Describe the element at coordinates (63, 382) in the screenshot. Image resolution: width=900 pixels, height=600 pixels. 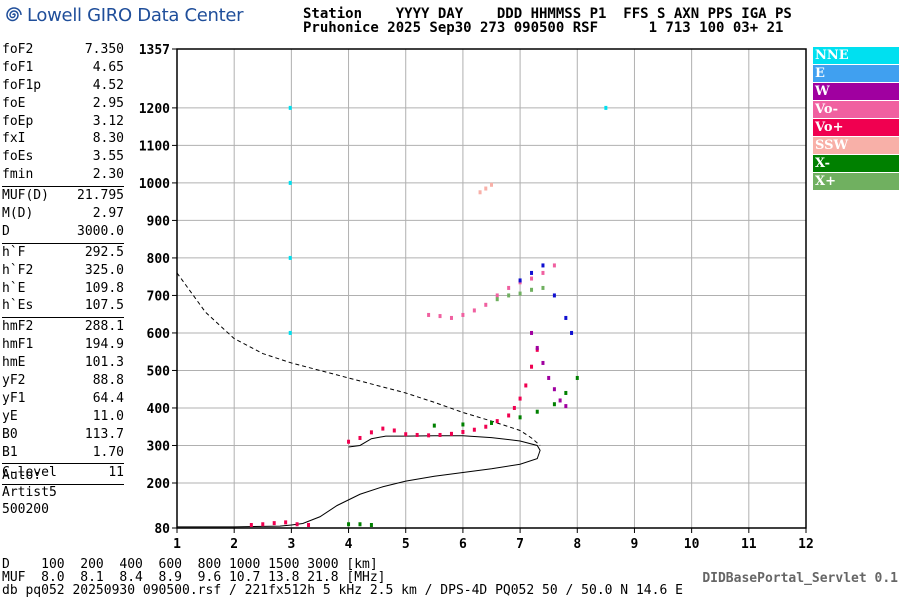
I see `param-row: yF2 88.8` at that location.